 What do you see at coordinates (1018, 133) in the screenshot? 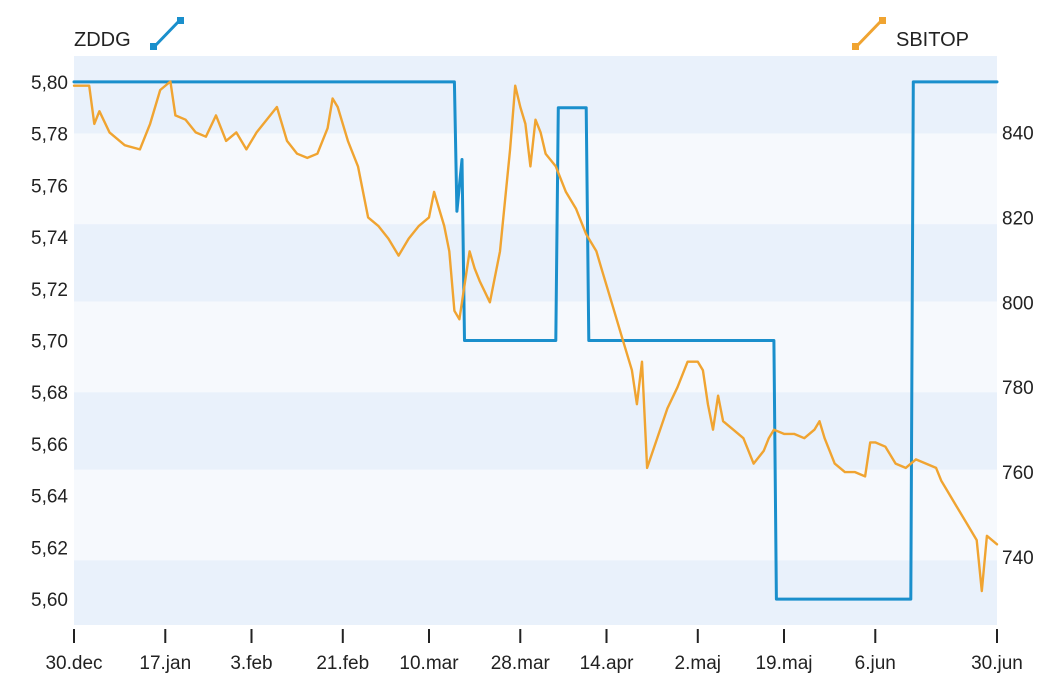
I see `y-right-tick-label: 840` at bounding box center [1018, 133].